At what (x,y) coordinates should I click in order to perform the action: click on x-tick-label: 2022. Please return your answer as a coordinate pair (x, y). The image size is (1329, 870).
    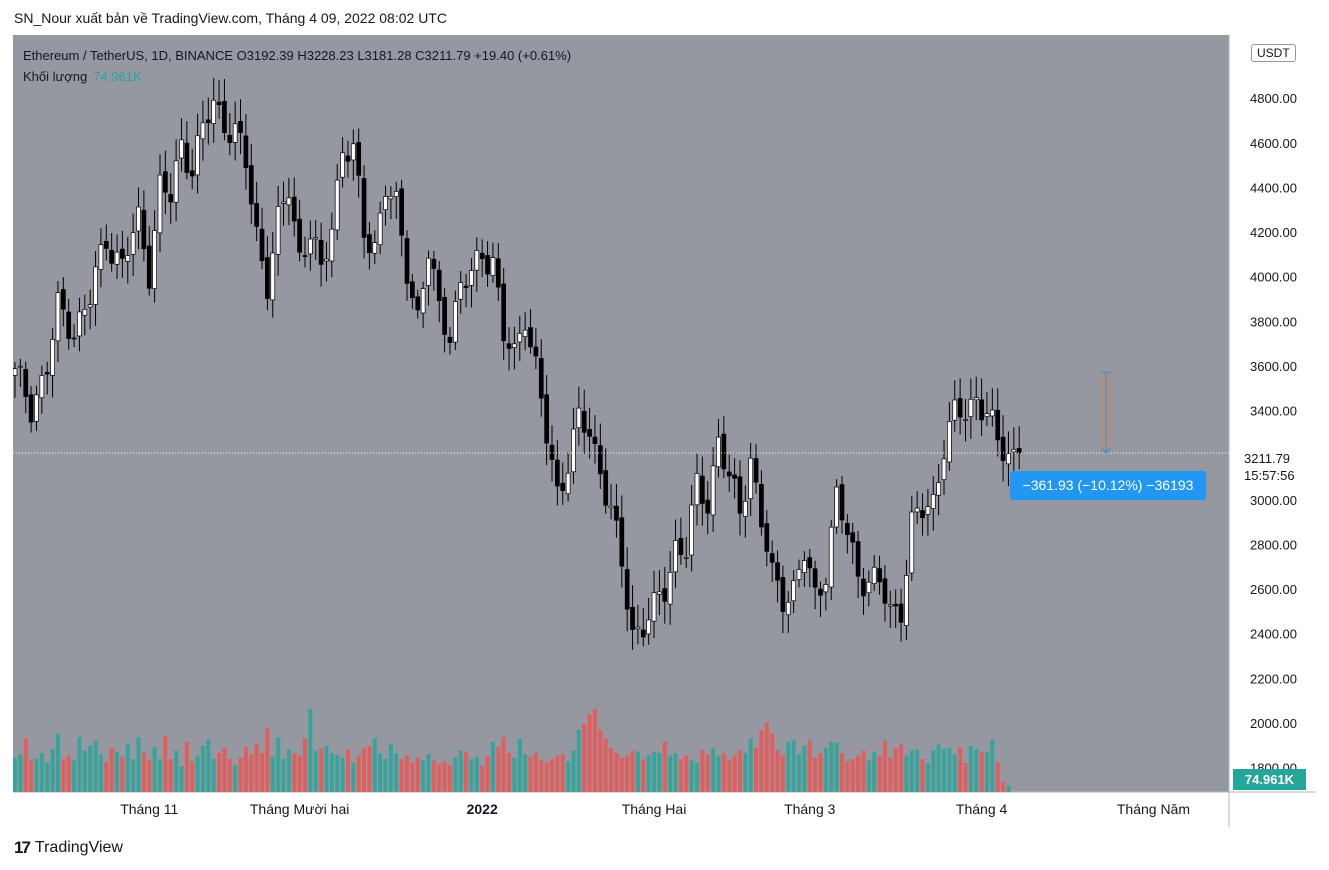
    Looking at the image, I should click on (482, 809).